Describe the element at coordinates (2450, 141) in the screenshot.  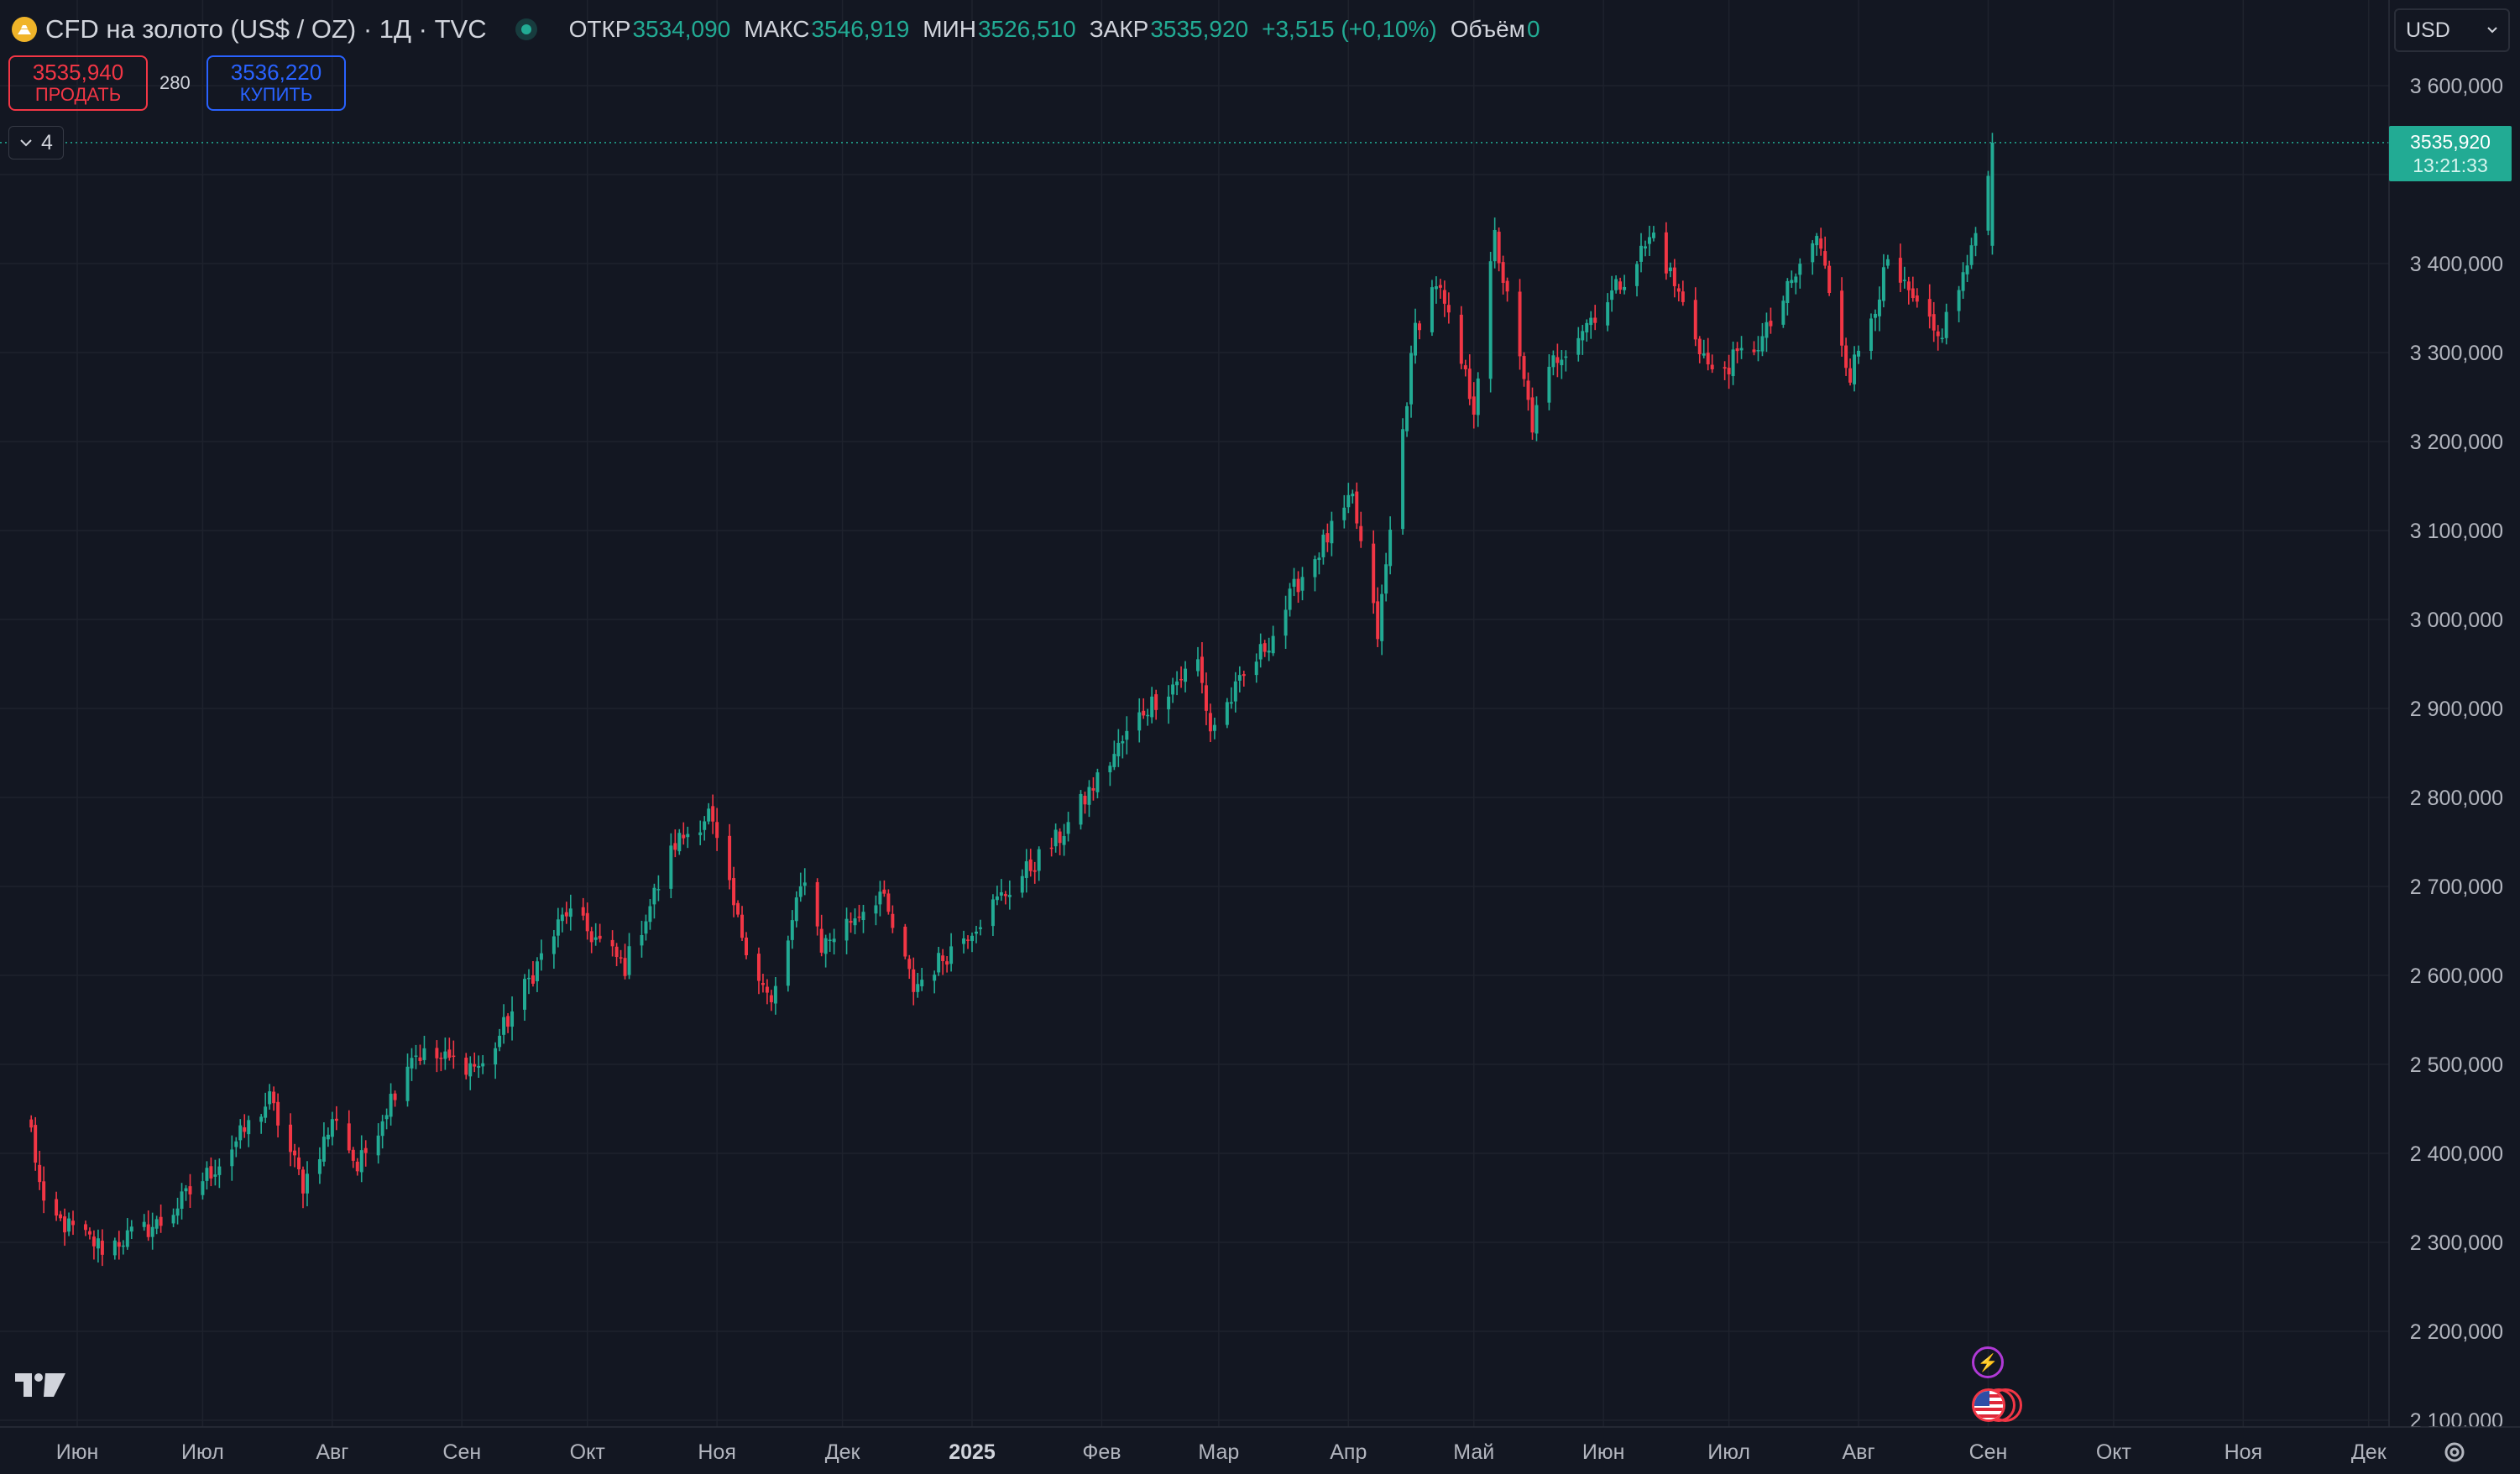
I see `last-price-value: 3535,920` at that location.